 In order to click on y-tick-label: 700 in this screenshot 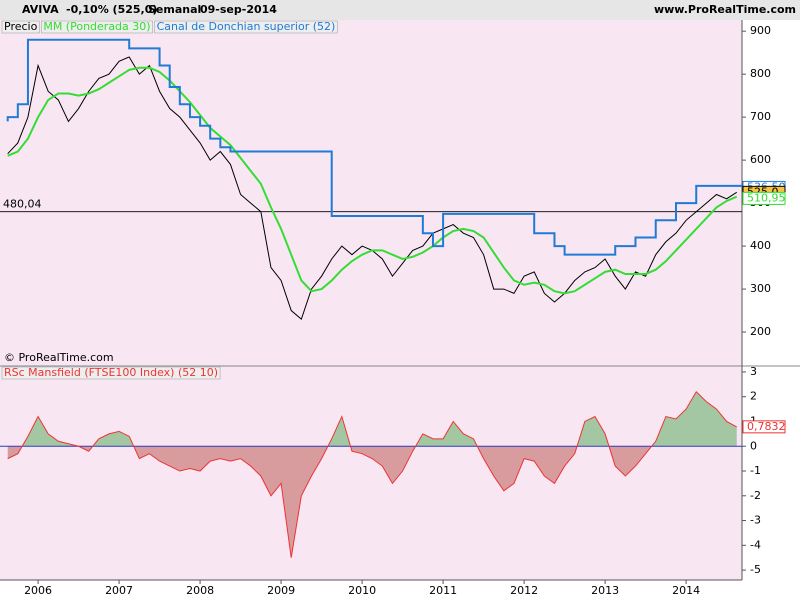, I will do `click(760, 116)`.